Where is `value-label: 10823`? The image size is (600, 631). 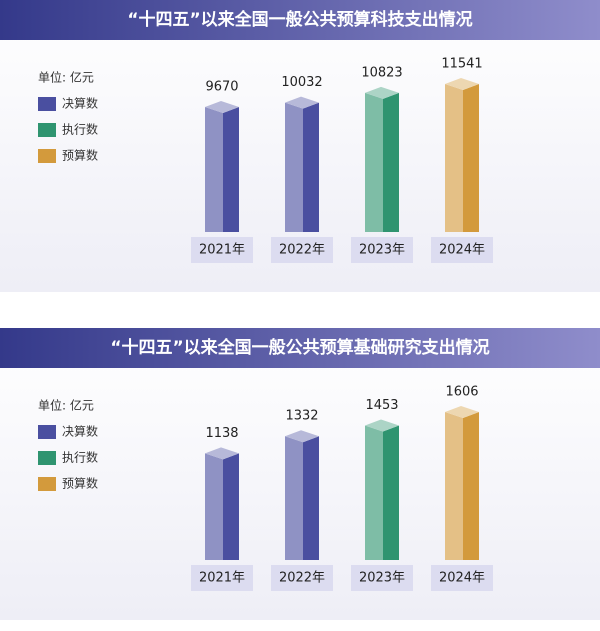 value-label: 10823 is located at coordinates (381, 72).